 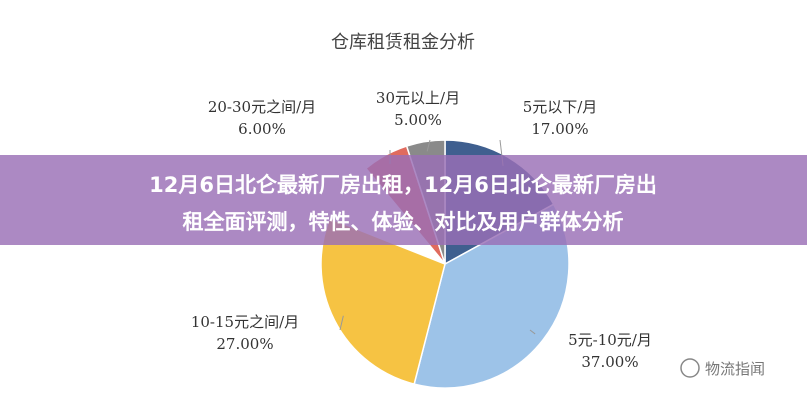 I want to click on slice-label: 10-15元之间/月, so click(x=245, y=322).